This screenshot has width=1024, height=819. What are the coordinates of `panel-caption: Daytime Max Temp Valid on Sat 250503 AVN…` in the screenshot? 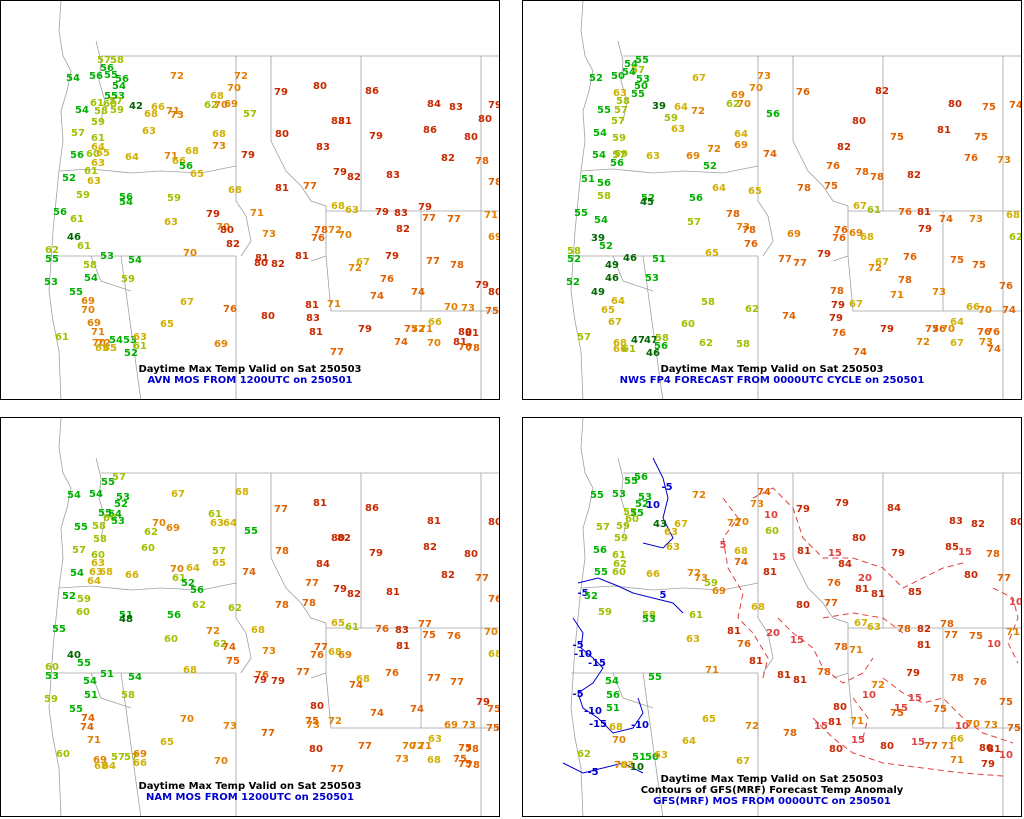 It's located at (250, 375).